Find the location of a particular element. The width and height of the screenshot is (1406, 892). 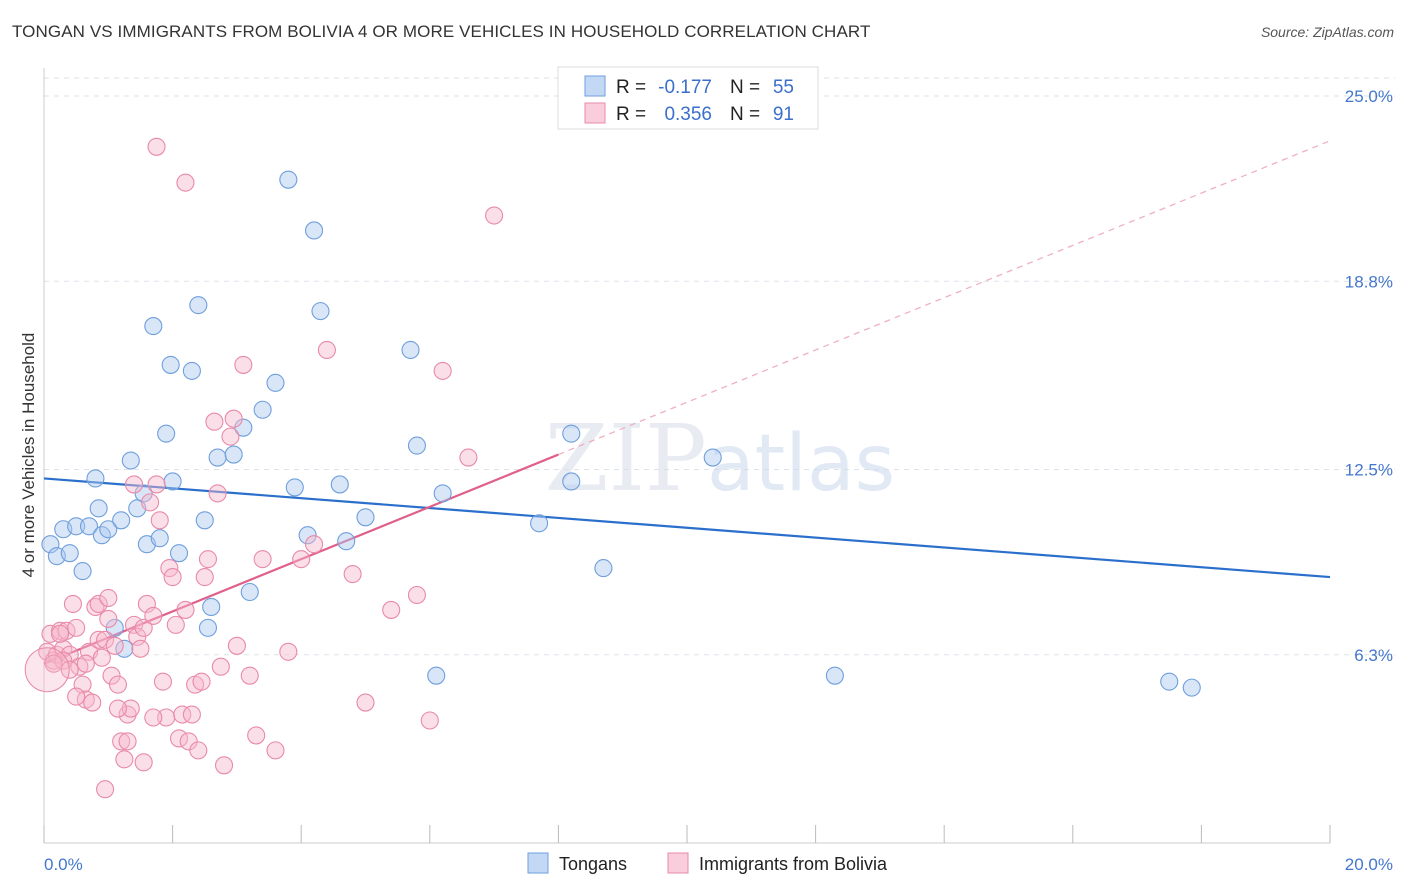

watermark-atlas: atlas is located at coordinates (801, 464).